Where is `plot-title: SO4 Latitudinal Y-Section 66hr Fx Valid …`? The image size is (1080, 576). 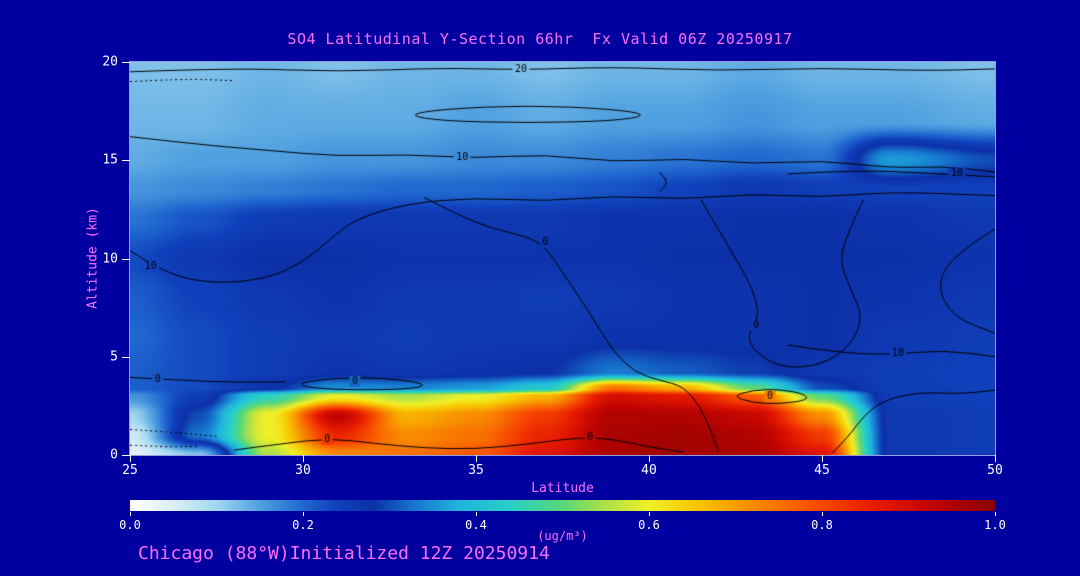
plot-title: SO4 Latitudinal Y-Section 66hr Fx Valid … is located at coordinates (540, 39).